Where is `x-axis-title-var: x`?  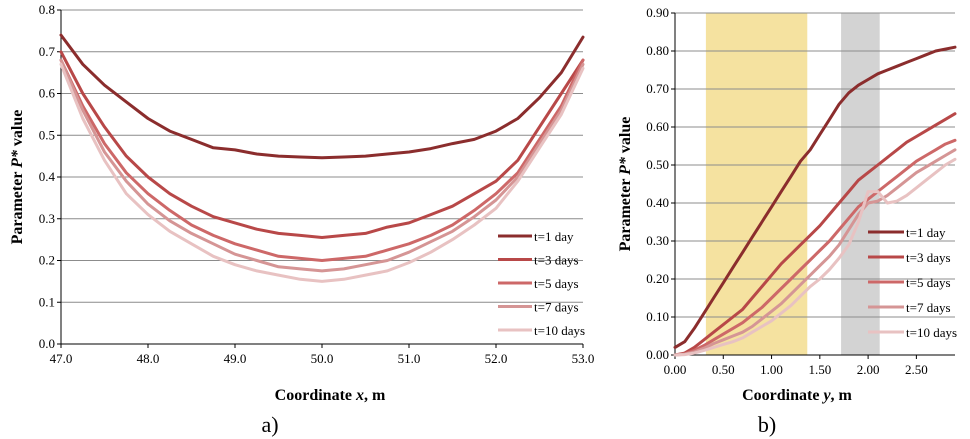
x-axis-title-var: x is located at coordinates (359, 395).